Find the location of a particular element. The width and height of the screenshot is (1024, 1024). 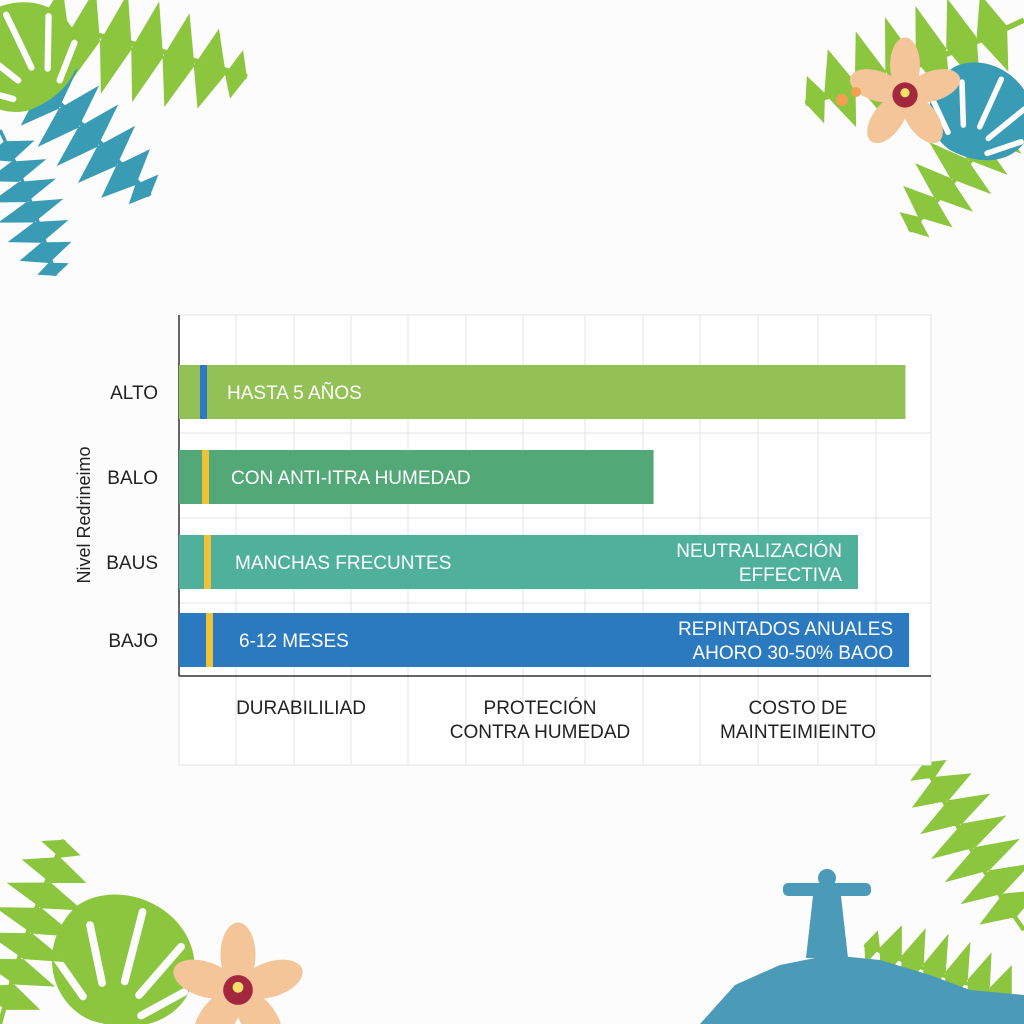

christ-the-redeemer-statue-icon is located at coordinates (862, 946).